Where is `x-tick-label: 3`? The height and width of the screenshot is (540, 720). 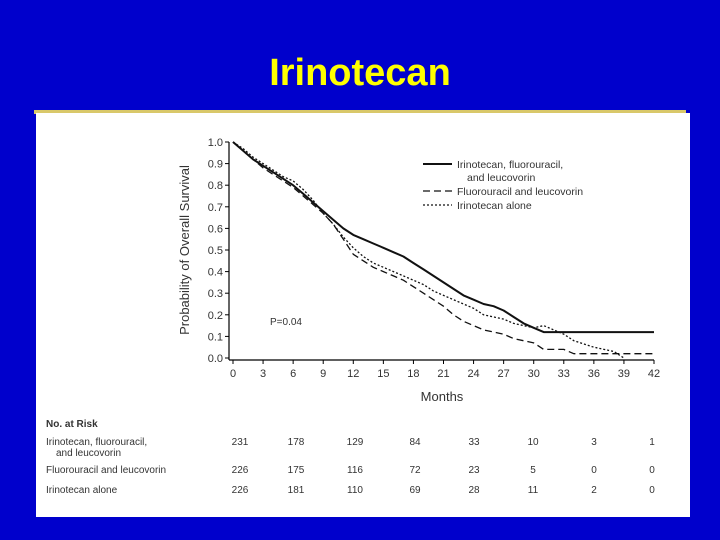 x-tick-label: 3 is located at coordinates (263, 374).